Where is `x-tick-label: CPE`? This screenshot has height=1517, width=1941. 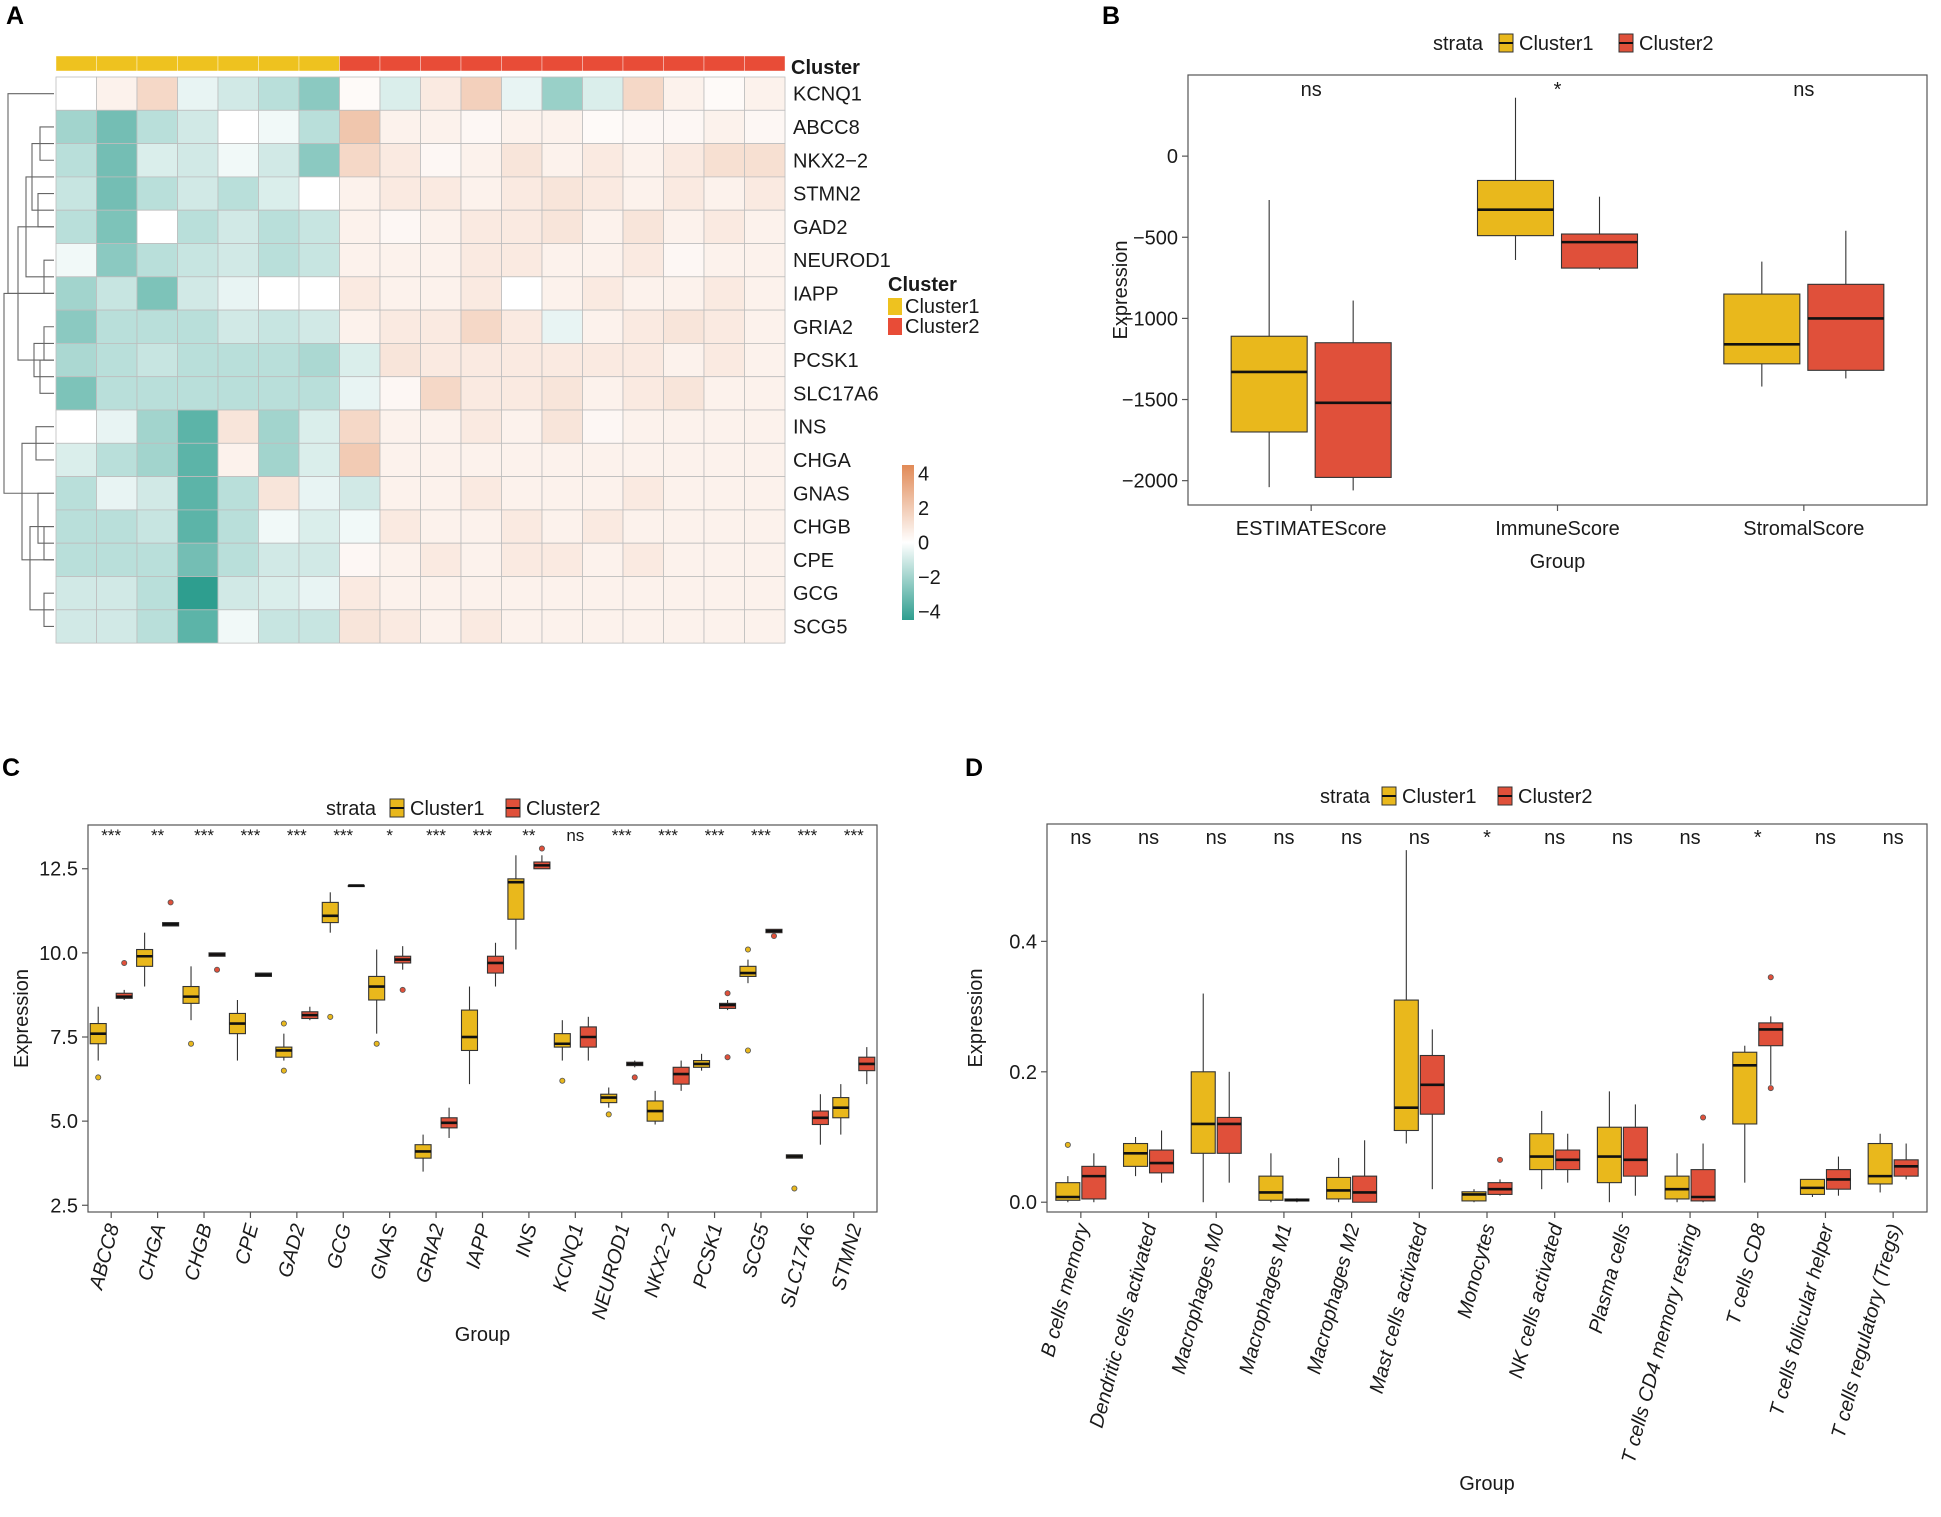
x-tick-label: CPE is located at coordinates (247, 1244).